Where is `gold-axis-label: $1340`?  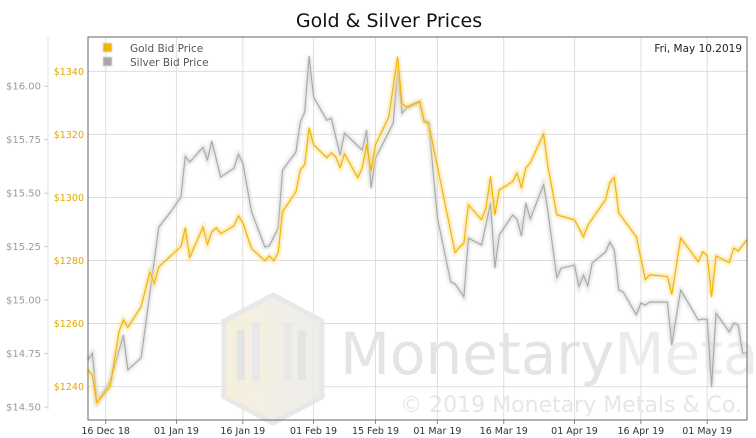
gold-axis-label: $1340 is located at coordinates (69, 72).